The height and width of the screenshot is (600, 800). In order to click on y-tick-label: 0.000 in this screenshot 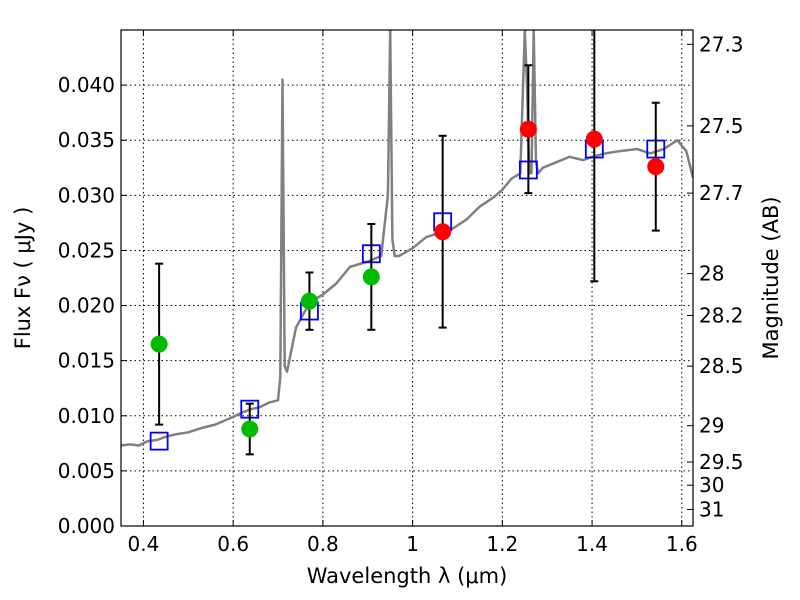, I will do `click(86, 526)`.